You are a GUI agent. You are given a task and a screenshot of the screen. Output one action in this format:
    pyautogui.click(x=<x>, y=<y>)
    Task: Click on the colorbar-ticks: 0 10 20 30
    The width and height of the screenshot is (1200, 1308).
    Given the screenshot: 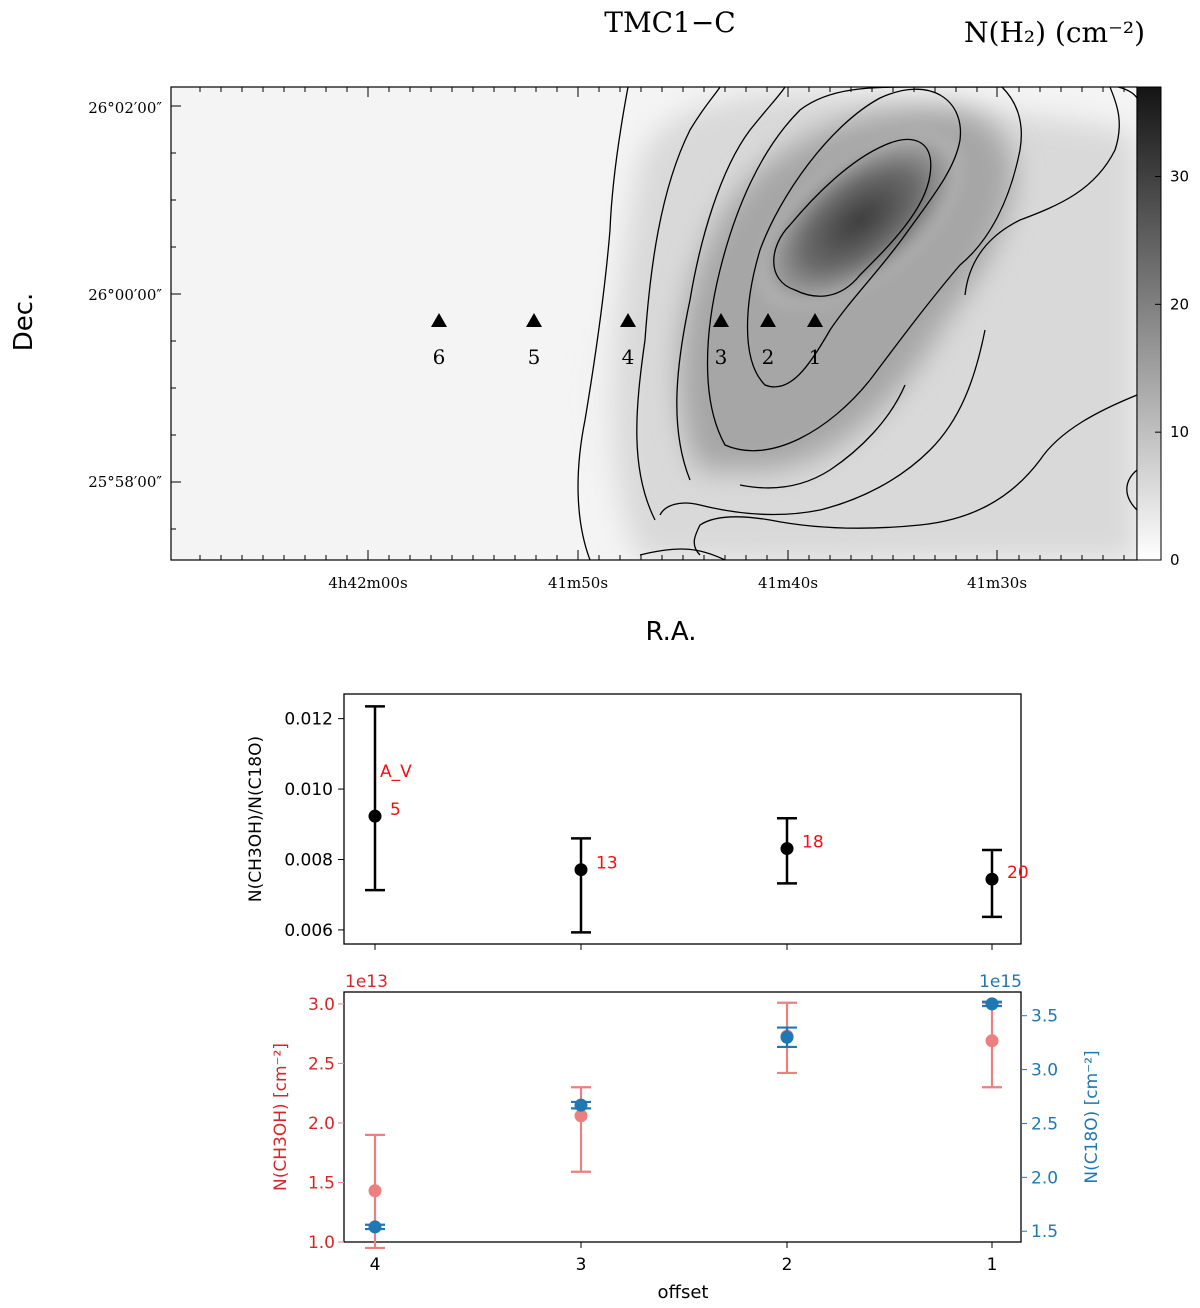 What is the action you would take?
    pyautogui.click(x=1172, y=368)
    